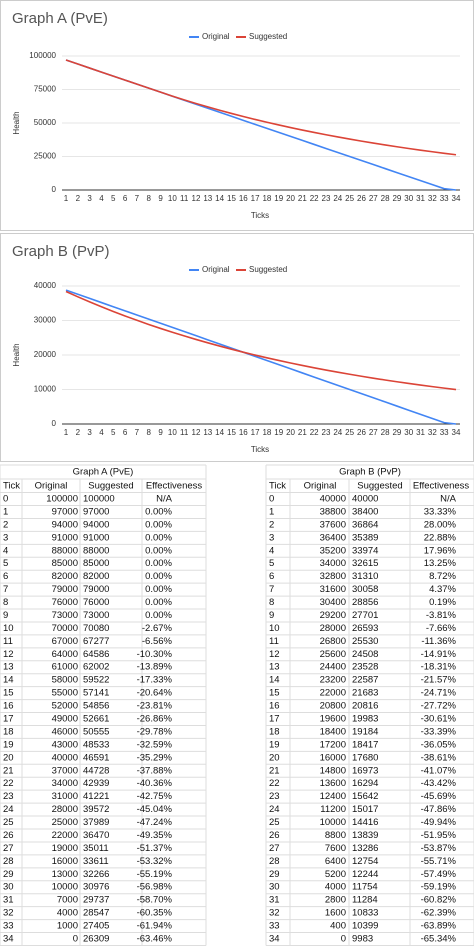 The height and width of the screenshot is (946, 474). Describe the element at coordinates (8, 680) in the screenshot. I see `table-cell: 14` at that location.